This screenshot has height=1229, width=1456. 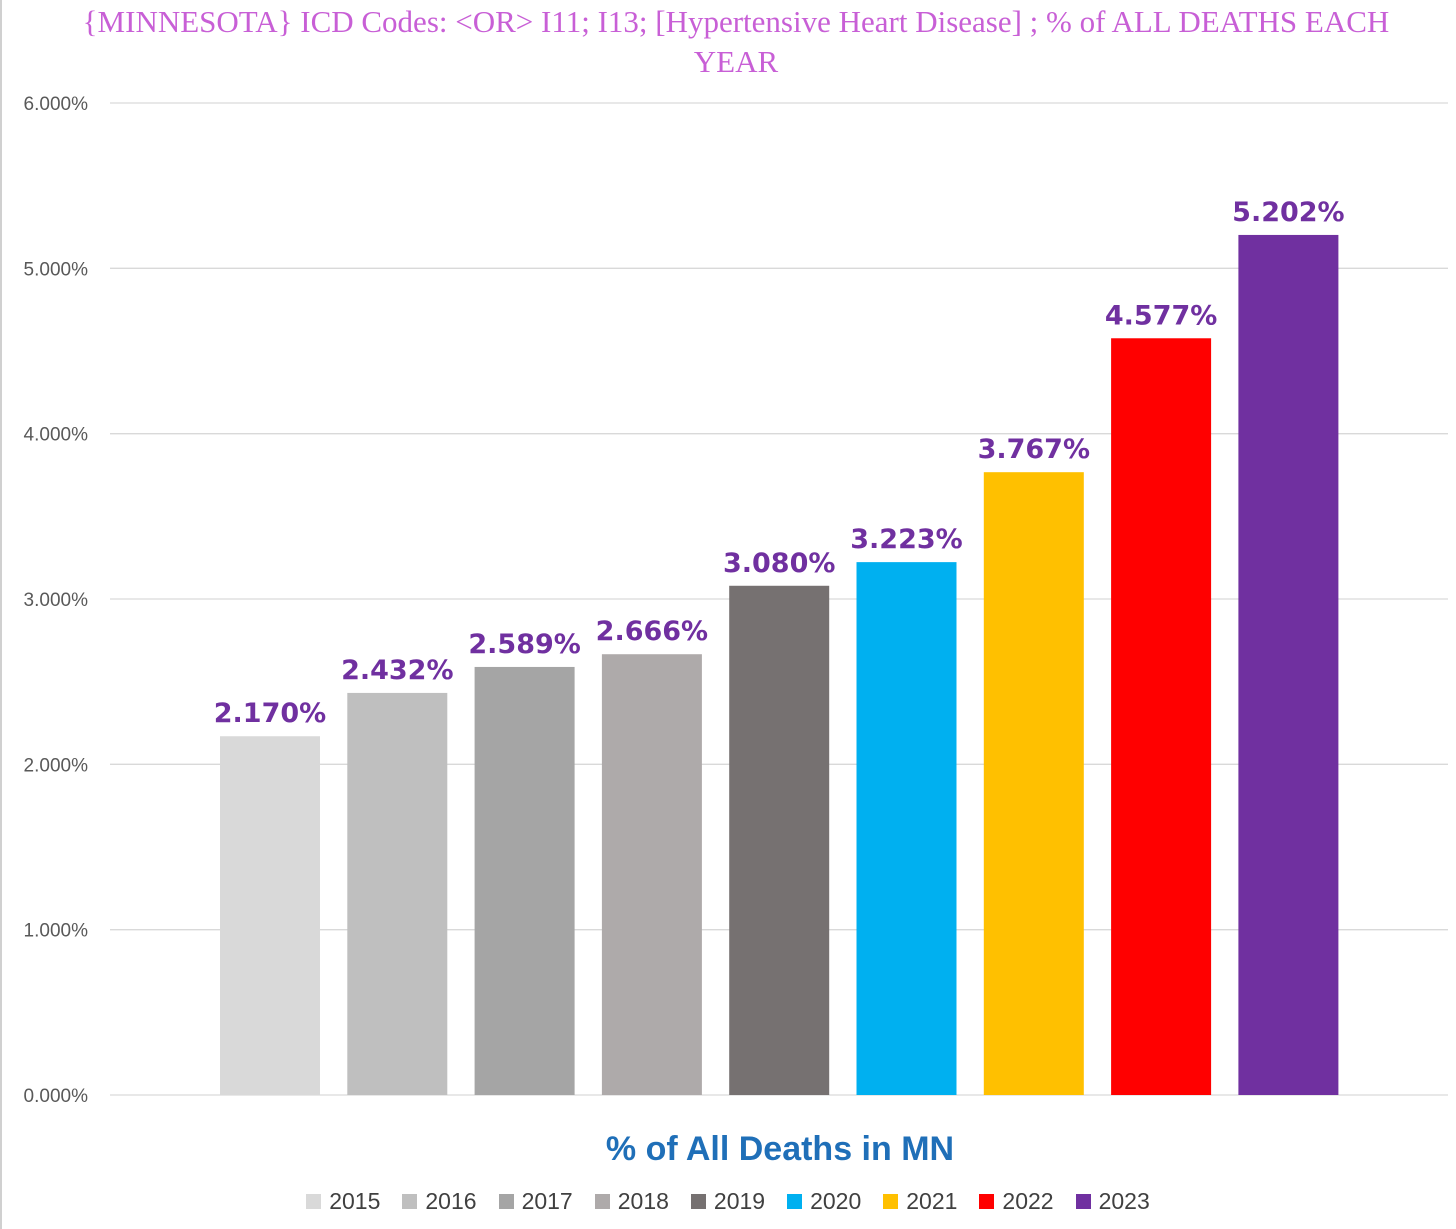 I want to click on legend-label: 2022, so click(x=1028, y=1201).